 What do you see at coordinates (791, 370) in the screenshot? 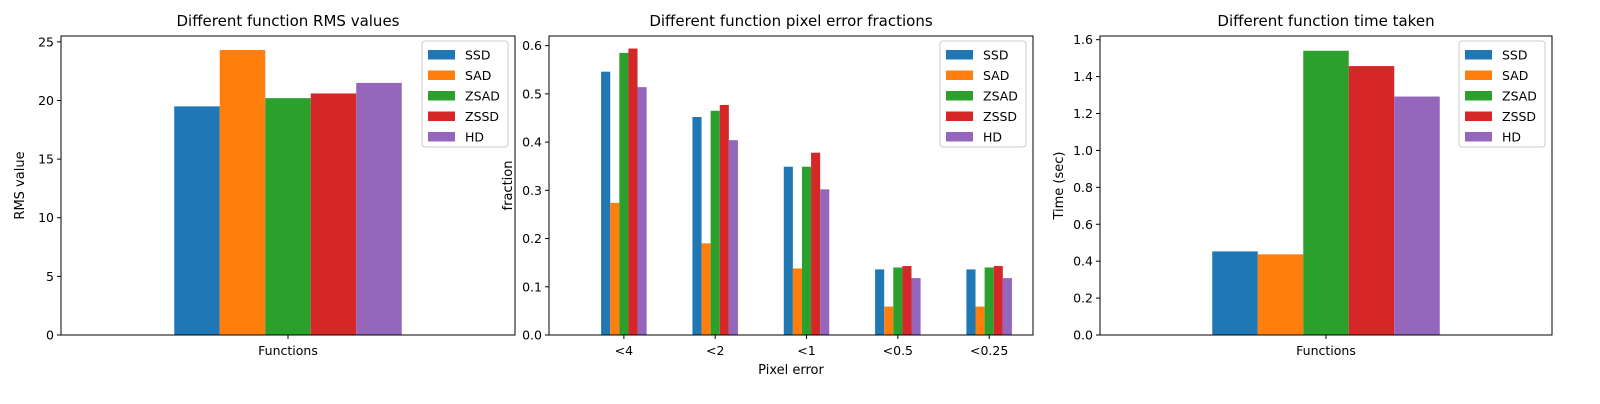
I see `x-axis-label: Pixel error` at bounding box center [791, 370].